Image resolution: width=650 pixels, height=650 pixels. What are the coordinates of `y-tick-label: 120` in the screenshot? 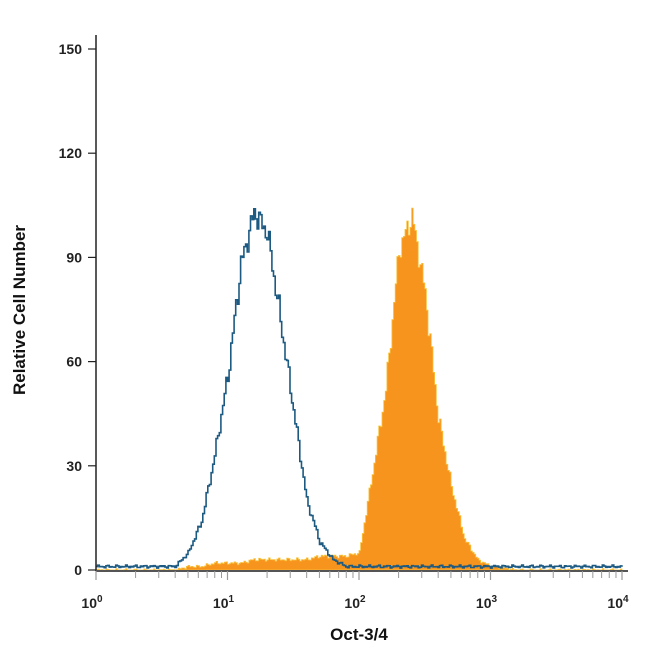 It's located at (71, 153).